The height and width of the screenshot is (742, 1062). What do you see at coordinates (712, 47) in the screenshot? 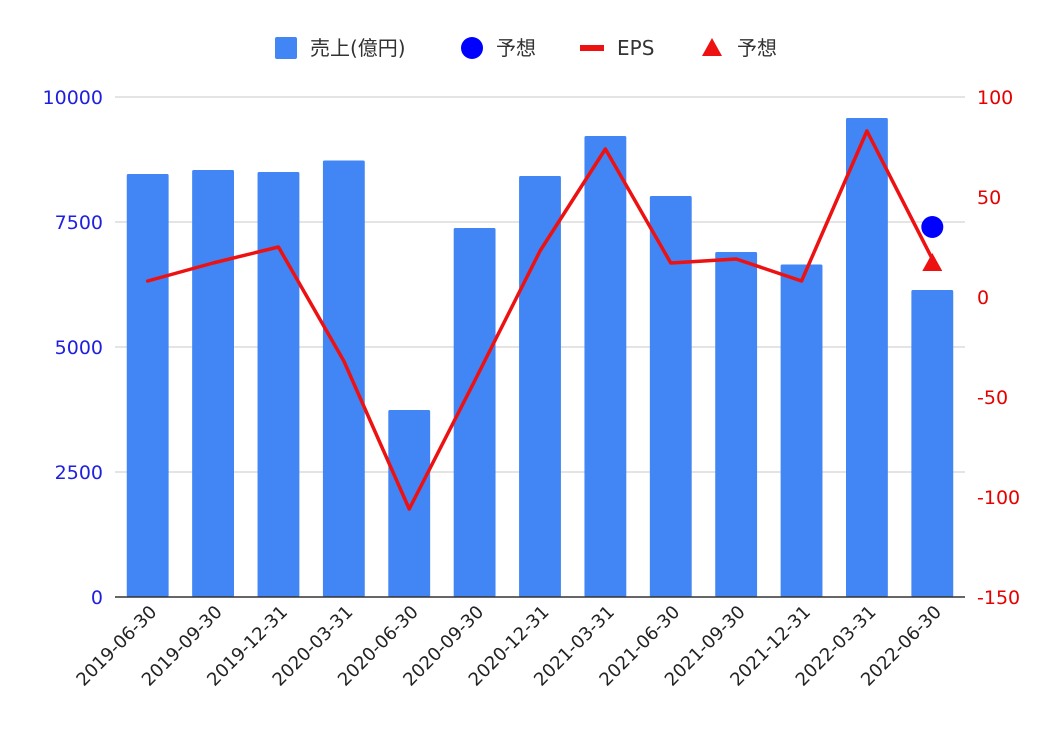
I see `legend-swatch-forecast-triangle` at bounding box center [712, 47].